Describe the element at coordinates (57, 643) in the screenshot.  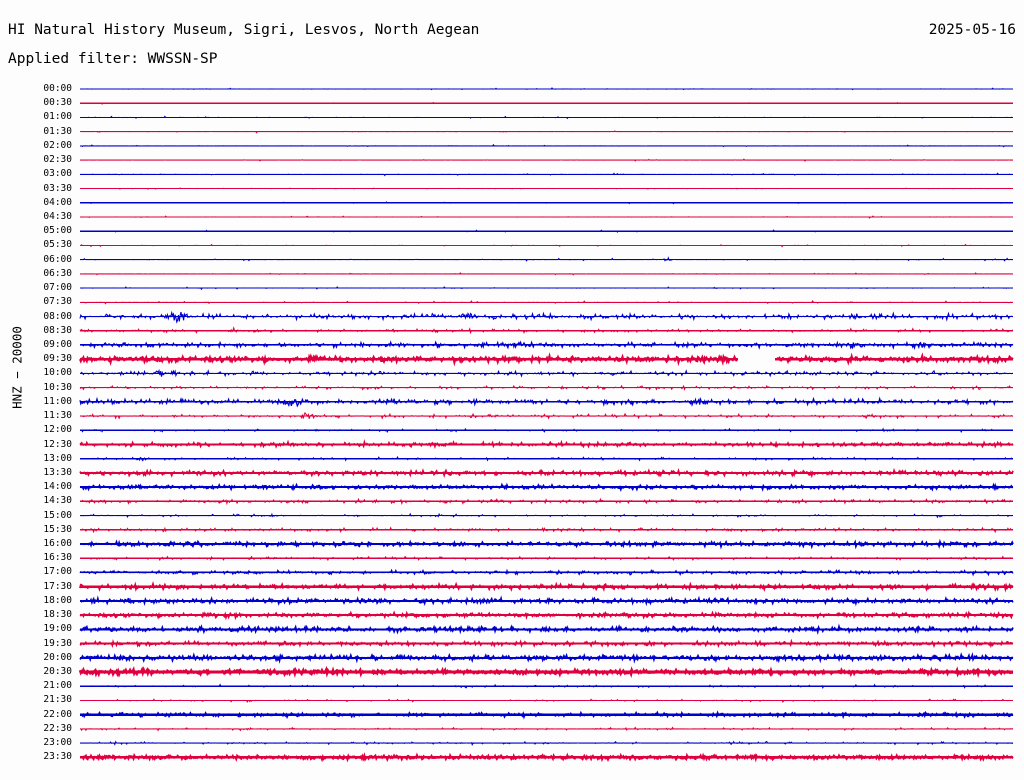
I see `row-time-label: 19:30` at that location.